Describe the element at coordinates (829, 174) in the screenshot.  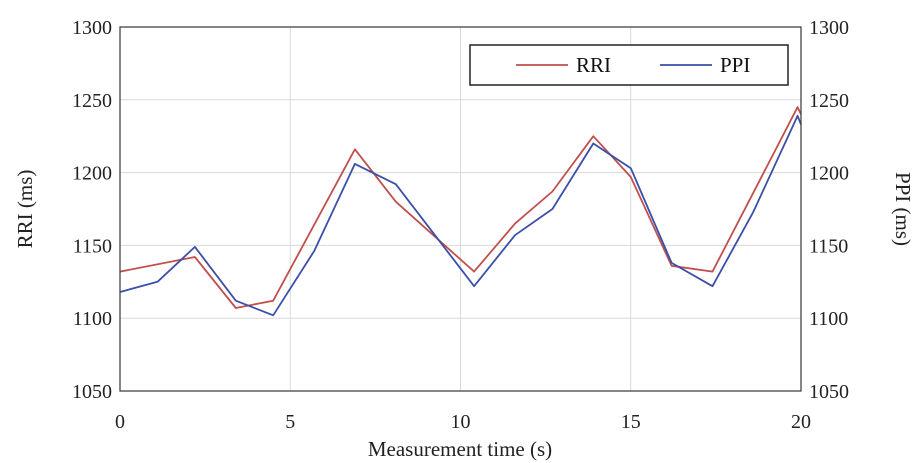
I see `y2-tick-label: 1200` at that location.